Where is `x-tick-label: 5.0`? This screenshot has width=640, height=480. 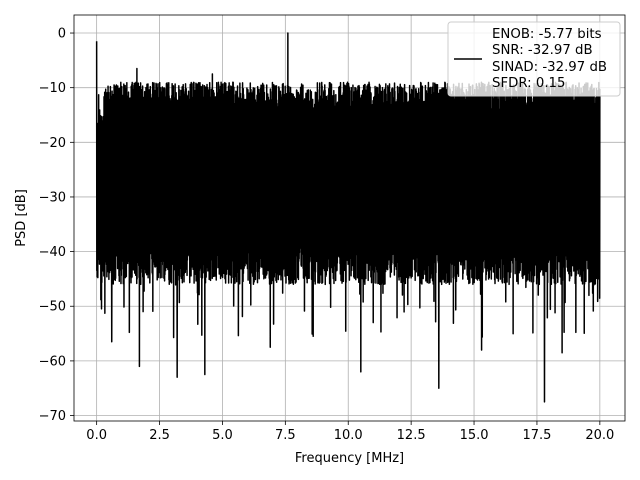 x-tick-label: 5.0 is located at coordinates (222, 435).